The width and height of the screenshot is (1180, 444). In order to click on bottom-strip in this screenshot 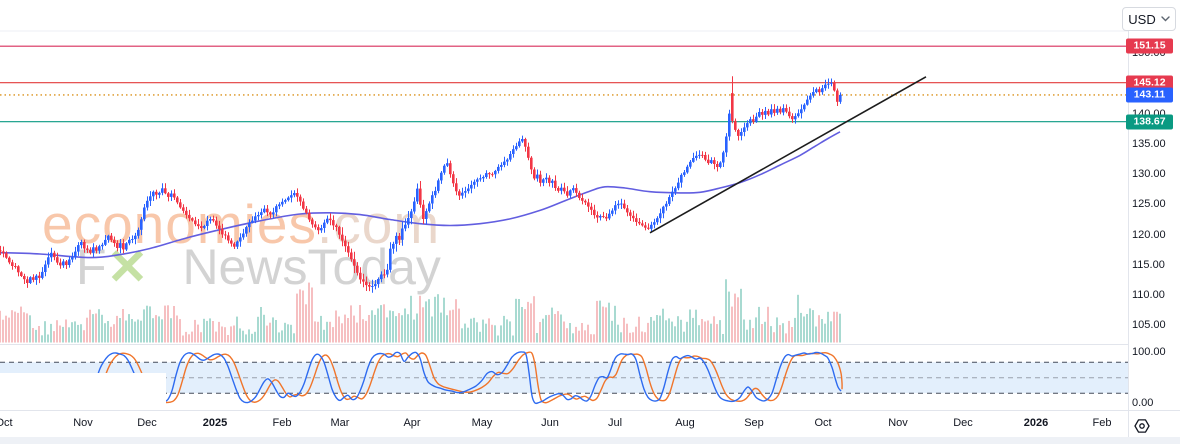, I will do `click(590, 440)`.